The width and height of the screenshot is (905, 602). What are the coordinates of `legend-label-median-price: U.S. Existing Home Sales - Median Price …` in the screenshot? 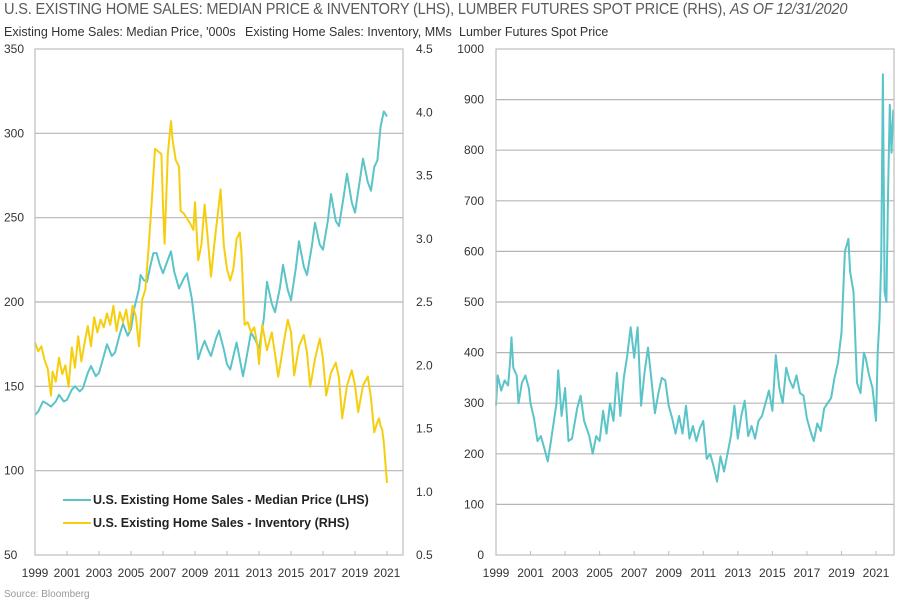 It's located at (231, 500).